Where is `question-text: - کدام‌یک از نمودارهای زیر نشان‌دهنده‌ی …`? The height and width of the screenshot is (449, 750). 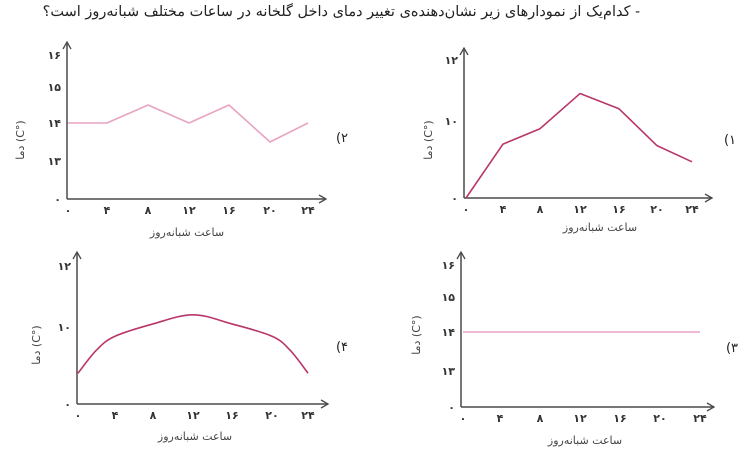 question-text: - کدام‌یک از نمودارهای زیر نشان‌دهنده‌ی … is located at coordinates (341, 12).